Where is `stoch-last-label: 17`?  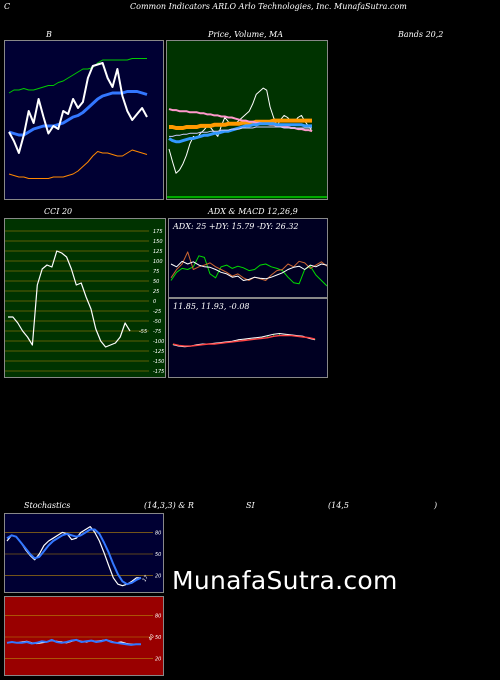
stoch-last-label: 17 is located at coordinates (146, 578).